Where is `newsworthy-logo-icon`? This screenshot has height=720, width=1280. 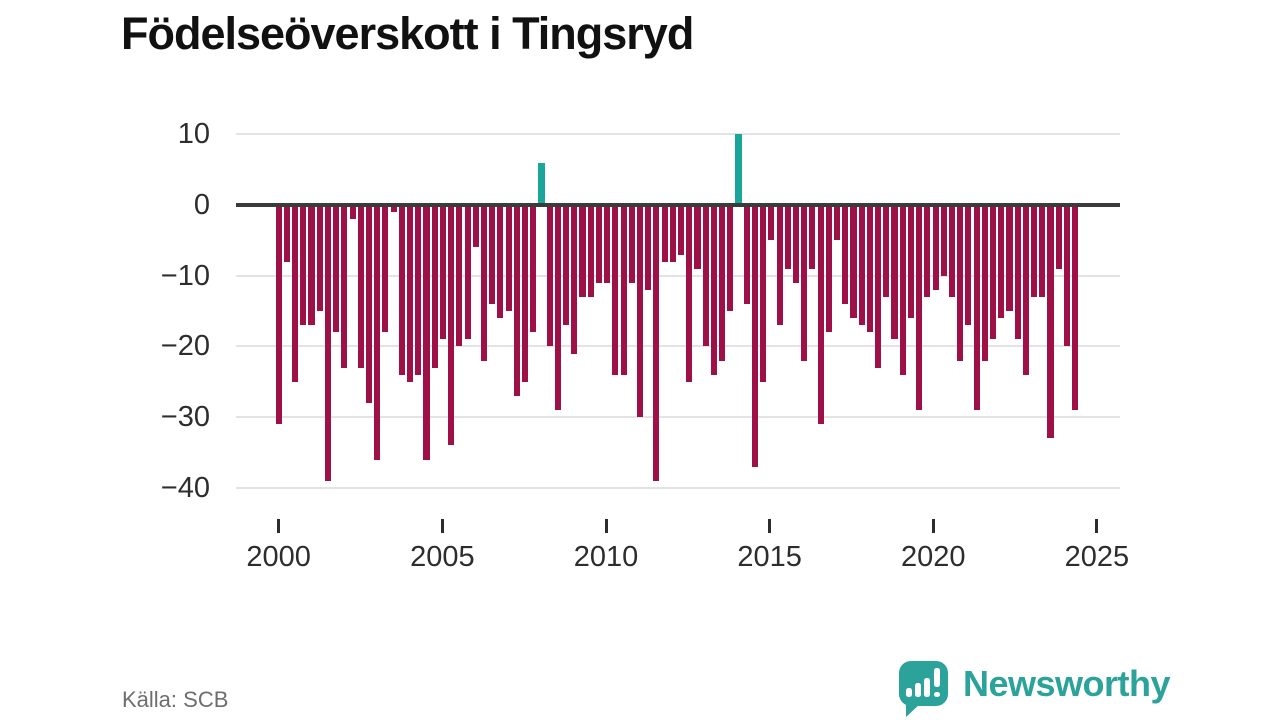 newsworthy-logo-icon is located at coordinates (923, 689).